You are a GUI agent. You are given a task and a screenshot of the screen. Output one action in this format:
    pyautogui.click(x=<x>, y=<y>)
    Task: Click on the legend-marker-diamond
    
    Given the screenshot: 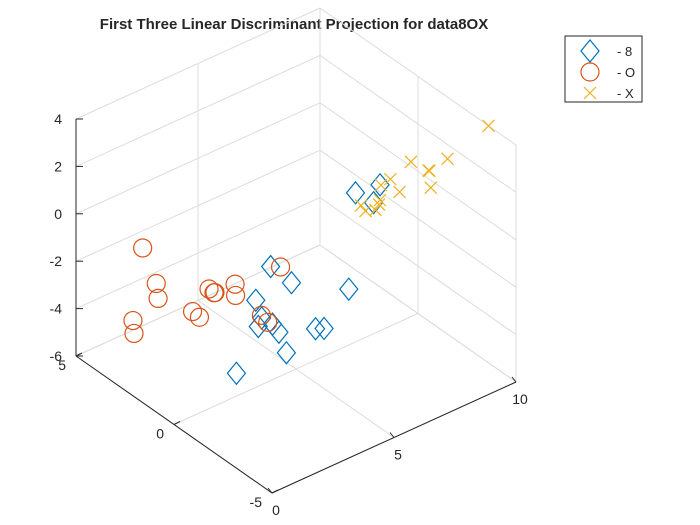 What is the action you would take?
    pyautogui.click(x=590, y=51)
    